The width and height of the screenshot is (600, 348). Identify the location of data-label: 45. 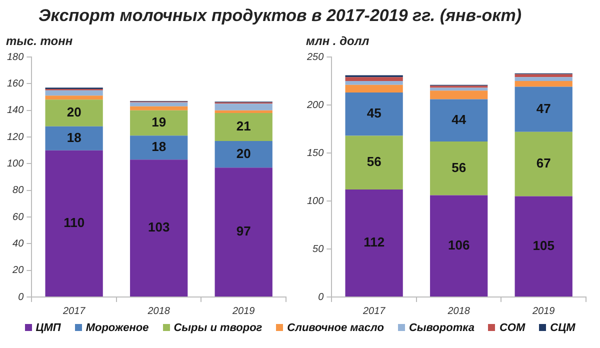
(374, 113).